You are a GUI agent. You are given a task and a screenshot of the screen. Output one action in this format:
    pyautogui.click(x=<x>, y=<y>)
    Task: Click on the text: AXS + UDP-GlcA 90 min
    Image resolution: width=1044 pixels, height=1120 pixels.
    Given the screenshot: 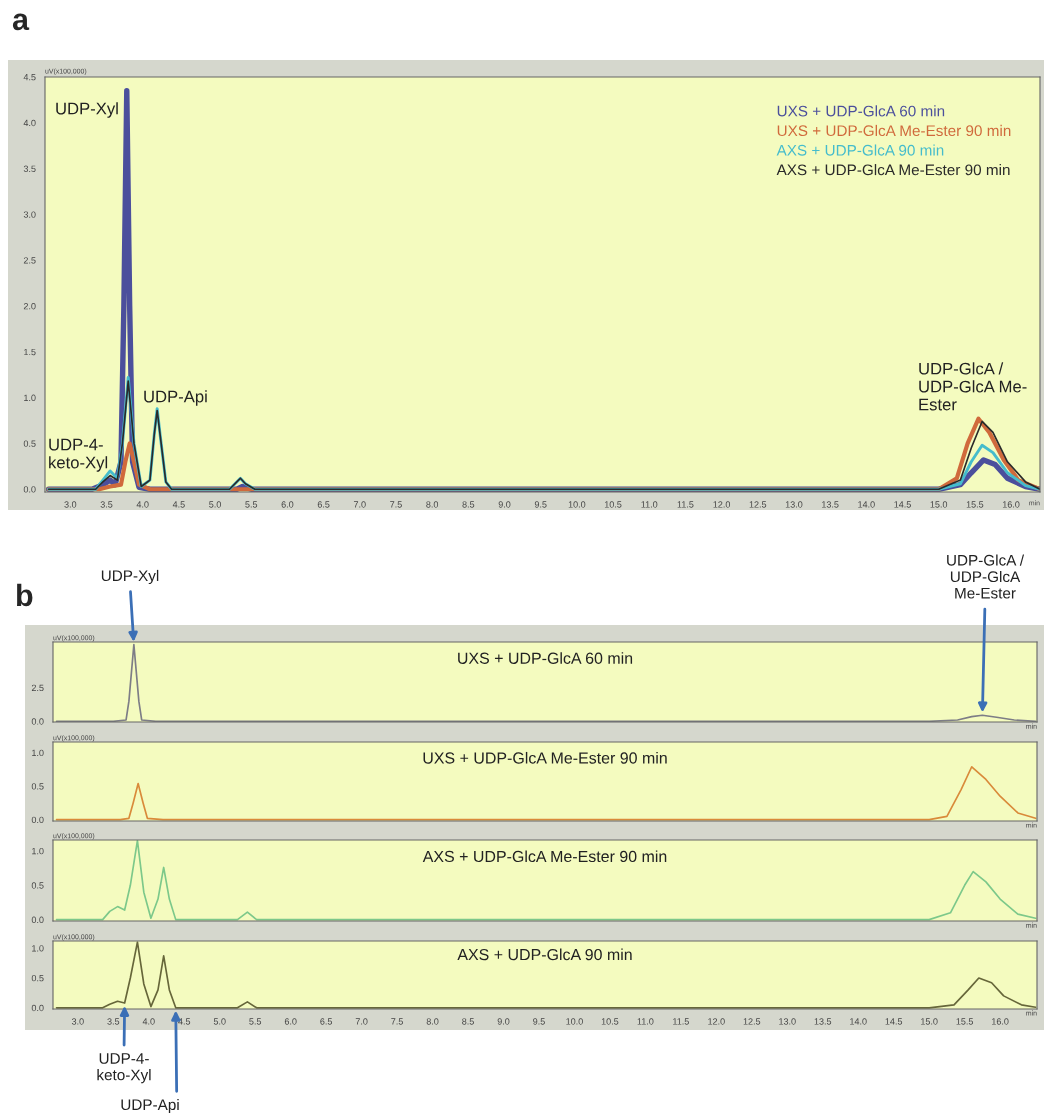 What is the action you would take?
    pyautogui.click(x=860, y=150)
    